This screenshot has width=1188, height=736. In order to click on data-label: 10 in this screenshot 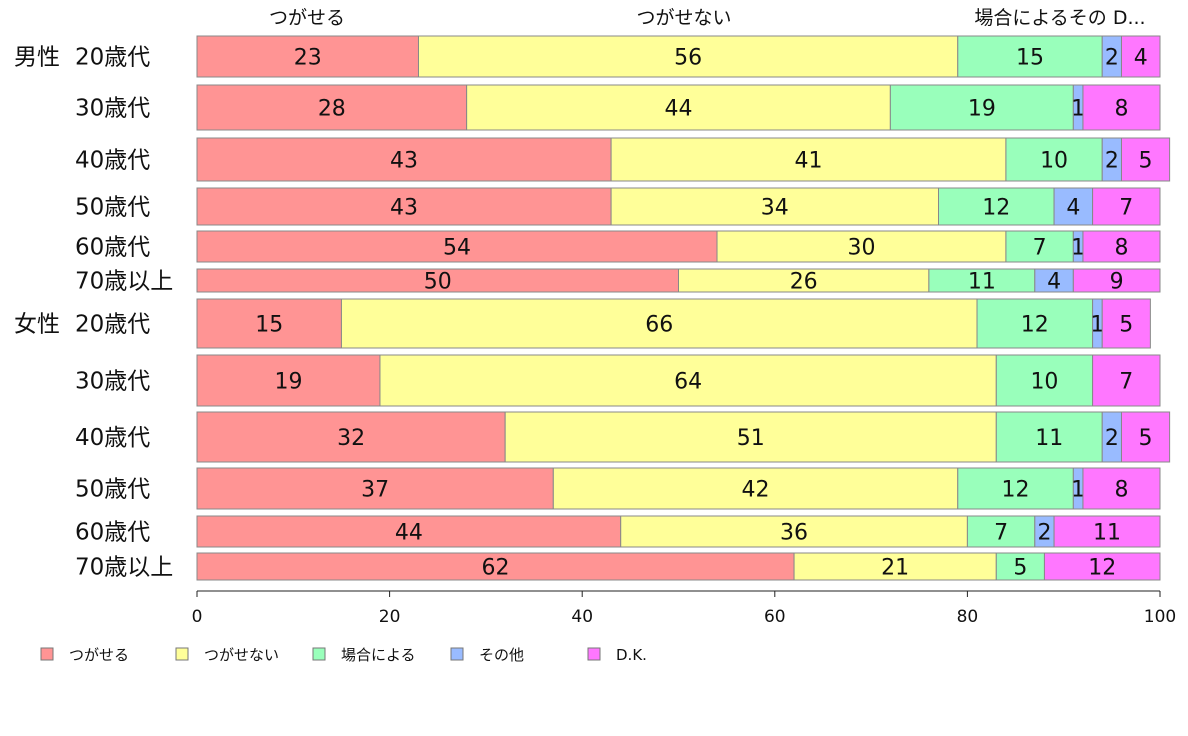, I will do `click(1054, 161)`.